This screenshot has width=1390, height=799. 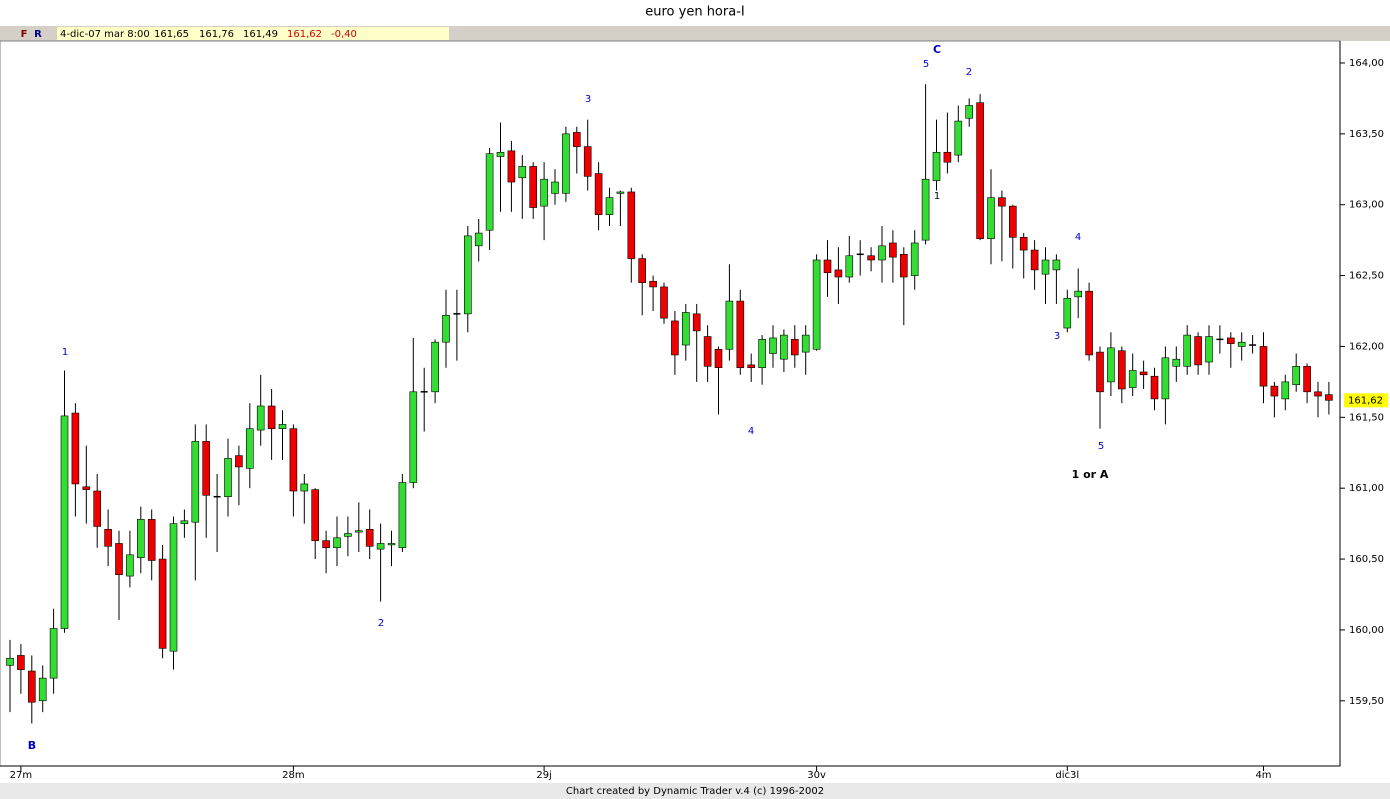 I want to click on info-field, so click(x=253, y=33).